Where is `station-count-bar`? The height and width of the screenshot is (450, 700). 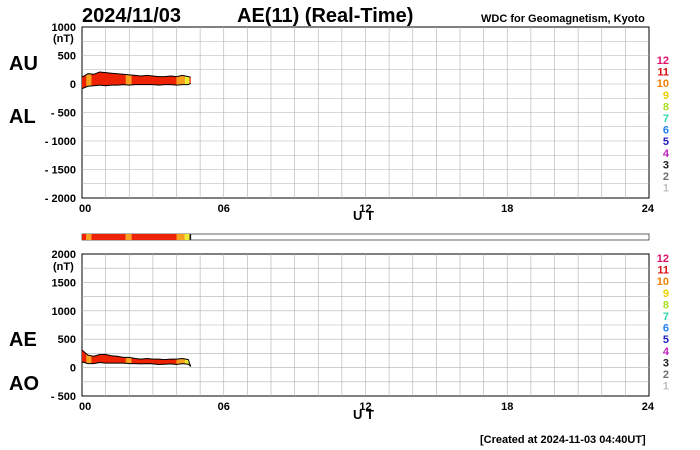
station-count-bar is located at coordinates (365, 237).